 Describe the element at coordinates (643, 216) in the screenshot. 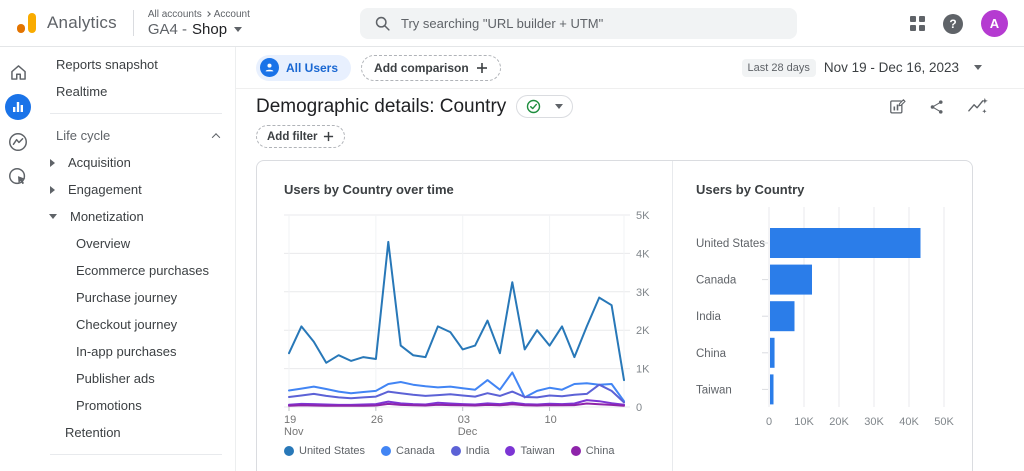

I see `svg-text: 5K` at that location.